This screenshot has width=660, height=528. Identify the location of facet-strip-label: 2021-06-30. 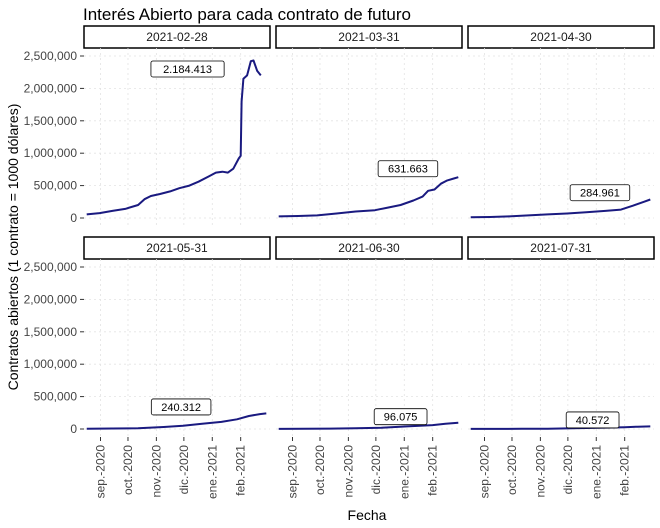
(369, 248).